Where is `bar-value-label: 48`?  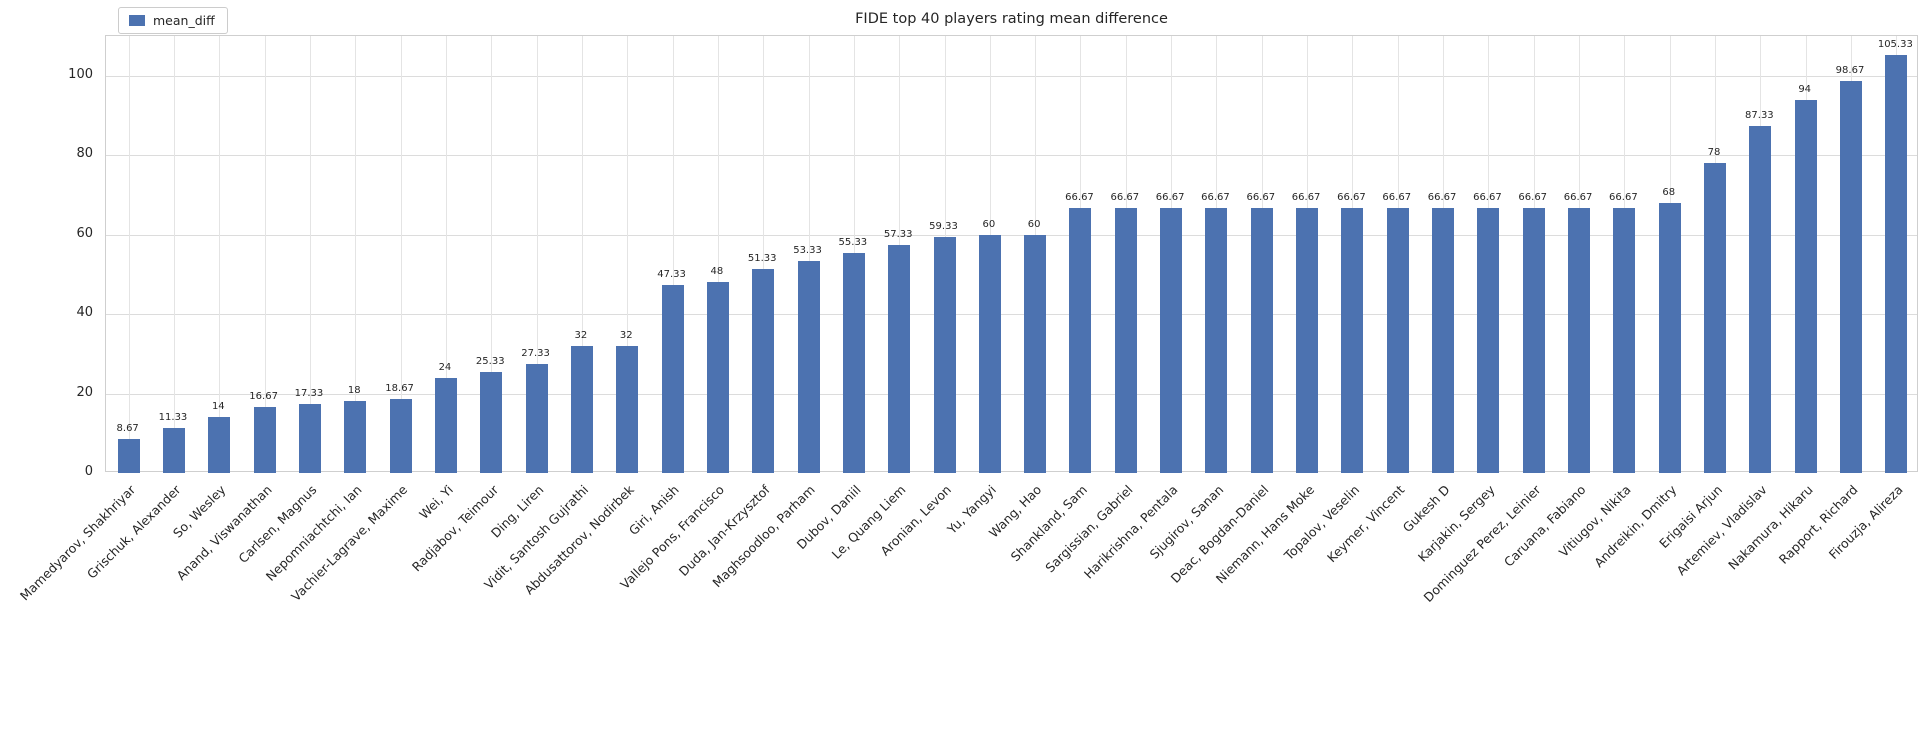 bar-value-label: 48 is located at coordinates (717, 272).